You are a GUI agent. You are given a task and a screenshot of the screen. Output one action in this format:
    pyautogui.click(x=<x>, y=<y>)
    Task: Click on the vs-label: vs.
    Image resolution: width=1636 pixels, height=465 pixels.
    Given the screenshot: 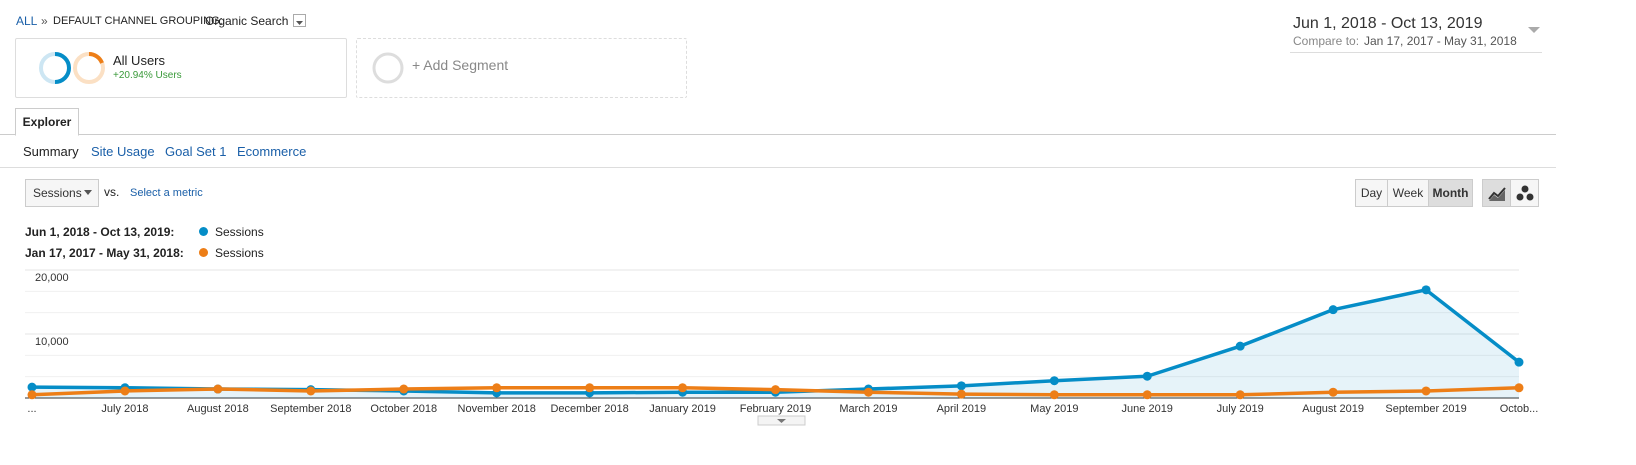 What is the action you would take?
    pyautogui.click(x=112, y=192)
    